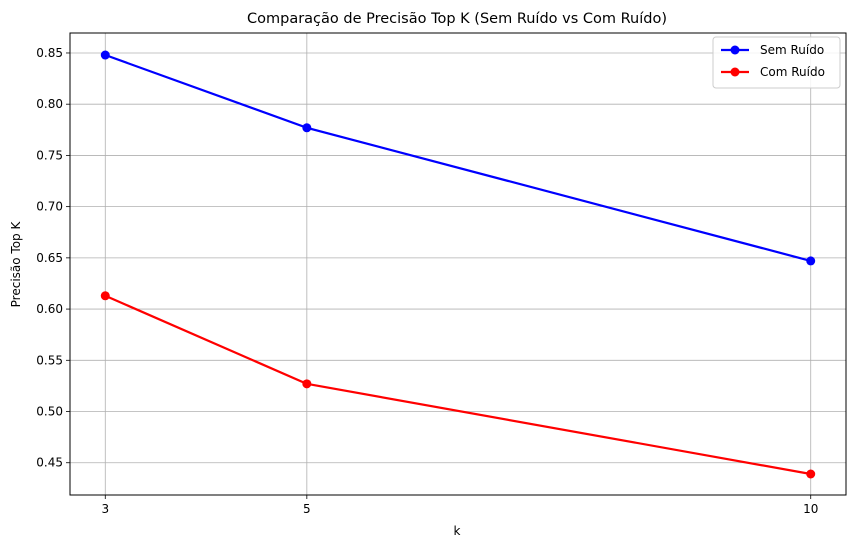 The height and width of the screenshot is (548, 855). I want to click on y-tick-label: 0.70, so click(49, 207).